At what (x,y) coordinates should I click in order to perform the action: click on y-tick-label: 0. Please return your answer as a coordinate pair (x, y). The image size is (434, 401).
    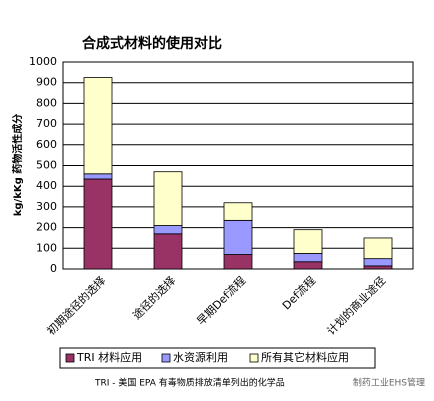
    Looking at the image, I should click on (53, 268).